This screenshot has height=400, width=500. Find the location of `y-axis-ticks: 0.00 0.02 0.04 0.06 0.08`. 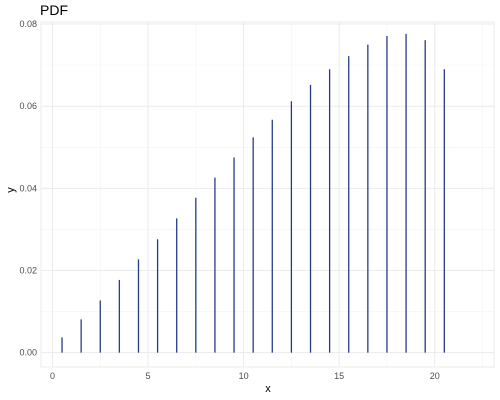

y-axis-ticks: 0.00 0.02 0.04 0.06 0.08 is located at coordinates (28, 188).